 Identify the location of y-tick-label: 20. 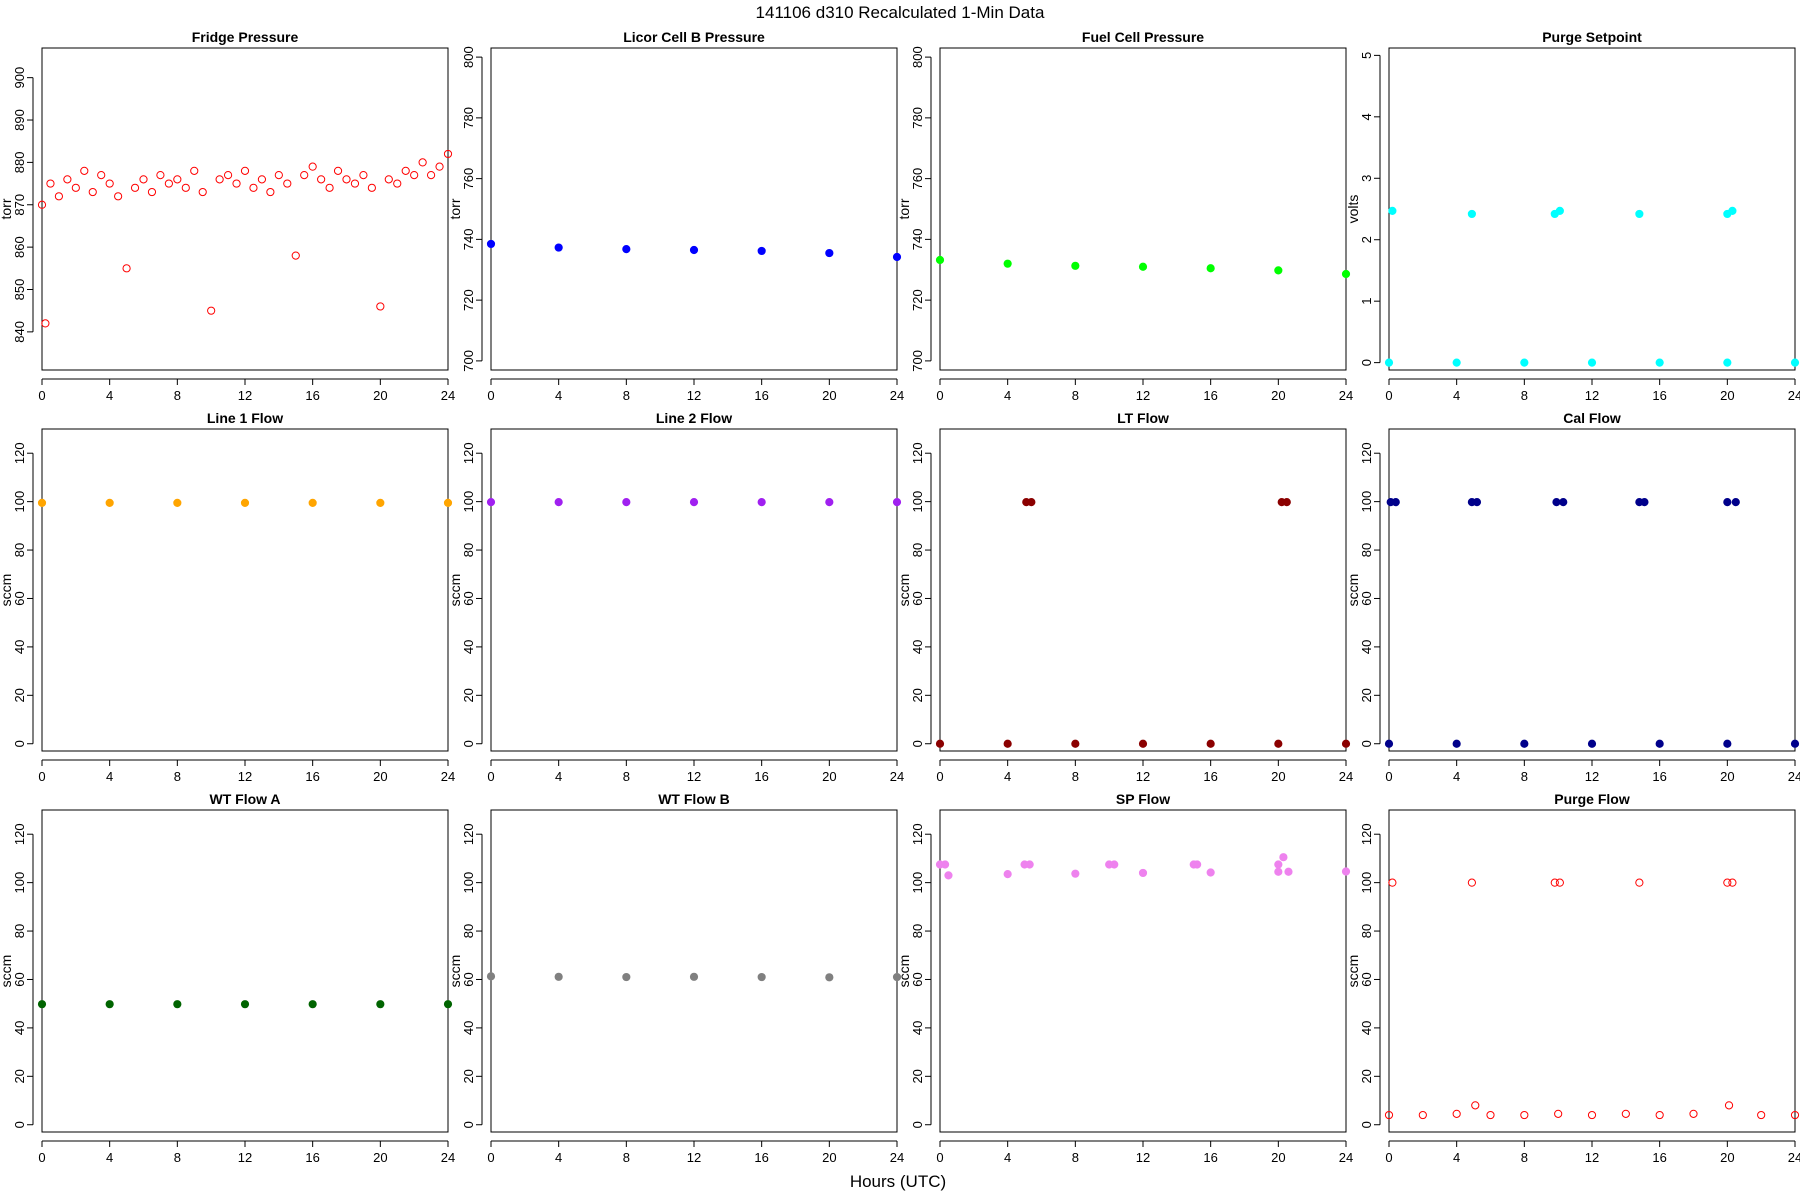
(468, 1076).